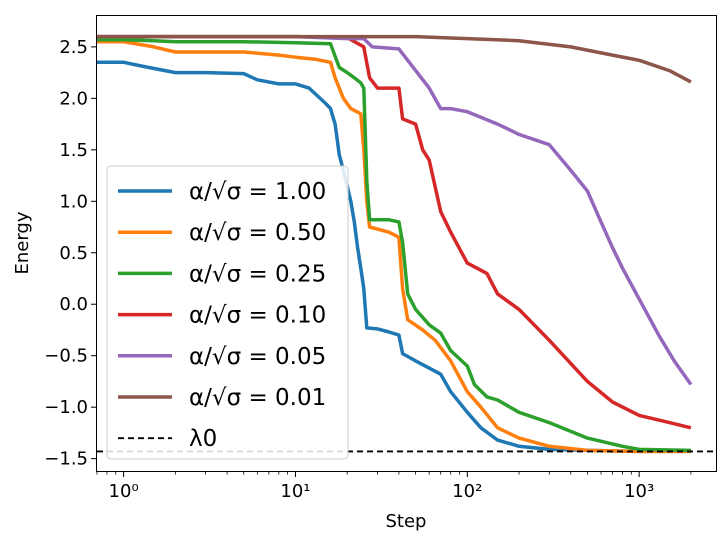 The height and width of the screenshot is (540, 725). What do you see at coordinates (257, 357) in the screenshot?
I see `legend-label-5: α/√σ = 0.05` at bounding box center [257, 357].